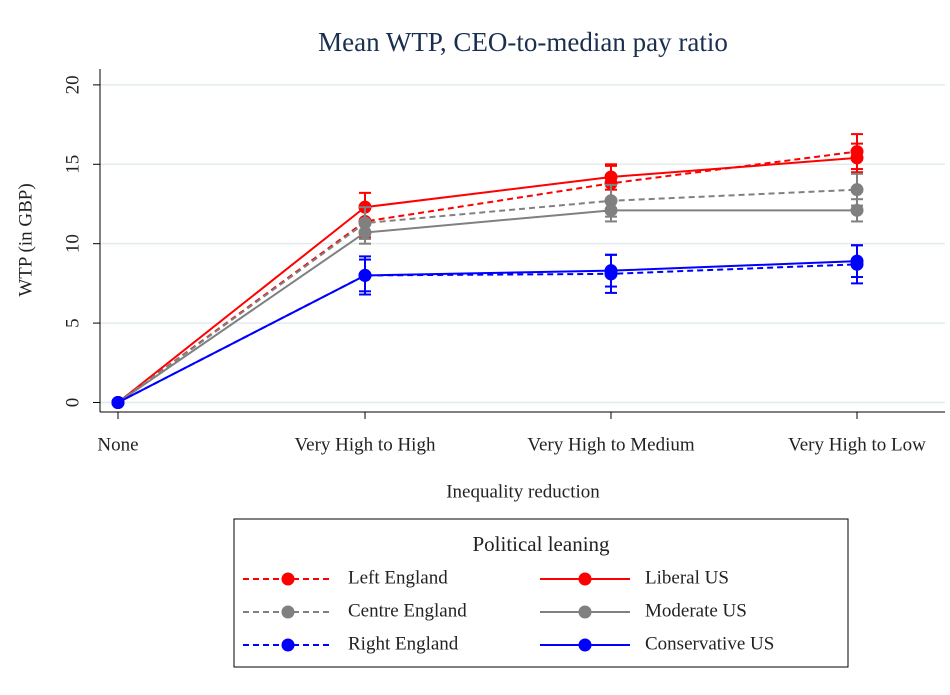  I want to click on x-tick-label: Very High to Low, so click(857, 444).